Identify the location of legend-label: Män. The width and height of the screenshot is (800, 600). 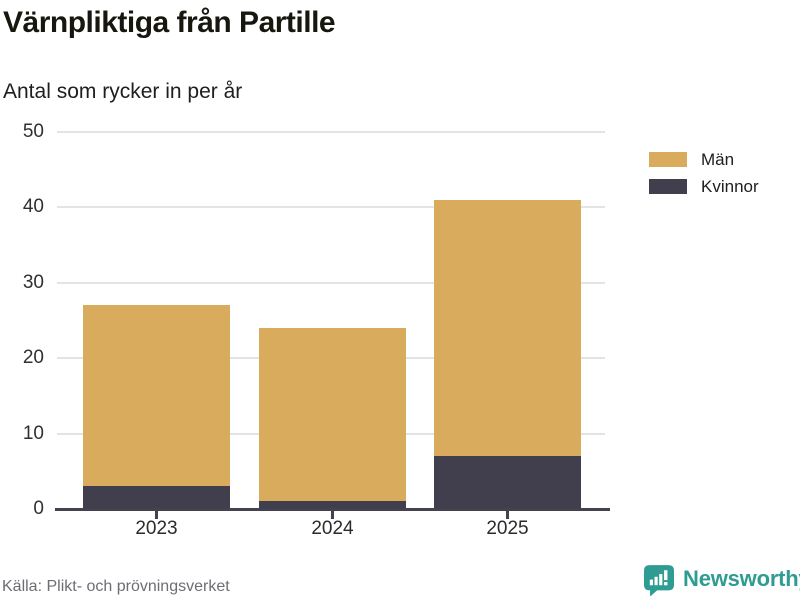
(718, 159).